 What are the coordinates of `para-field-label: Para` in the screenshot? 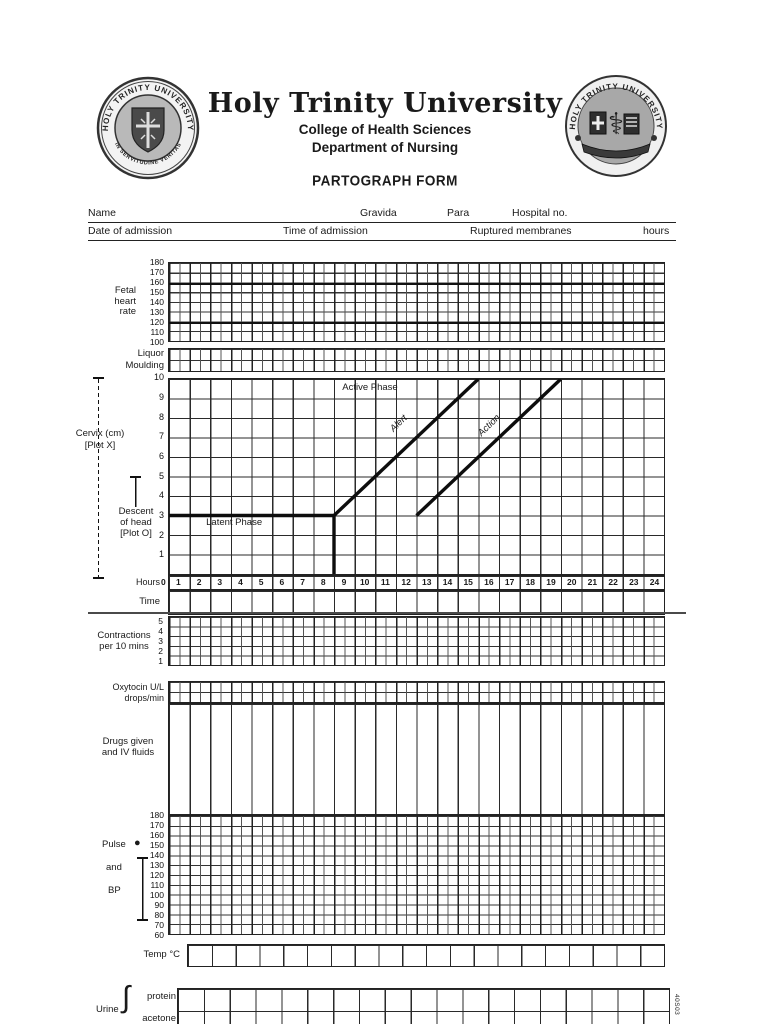 It's located at (458, 213).